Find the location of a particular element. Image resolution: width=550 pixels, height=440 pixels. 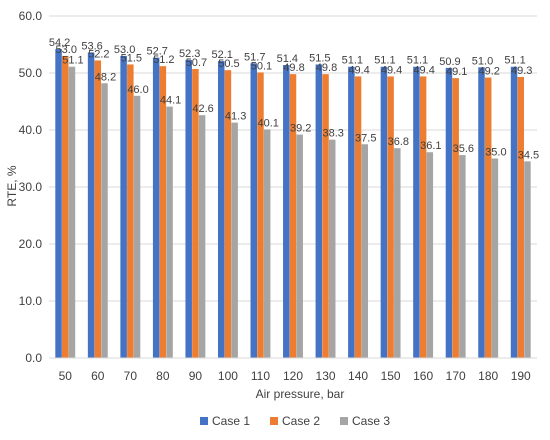

data-label: 35.0 is located at coordinates (495, 153).